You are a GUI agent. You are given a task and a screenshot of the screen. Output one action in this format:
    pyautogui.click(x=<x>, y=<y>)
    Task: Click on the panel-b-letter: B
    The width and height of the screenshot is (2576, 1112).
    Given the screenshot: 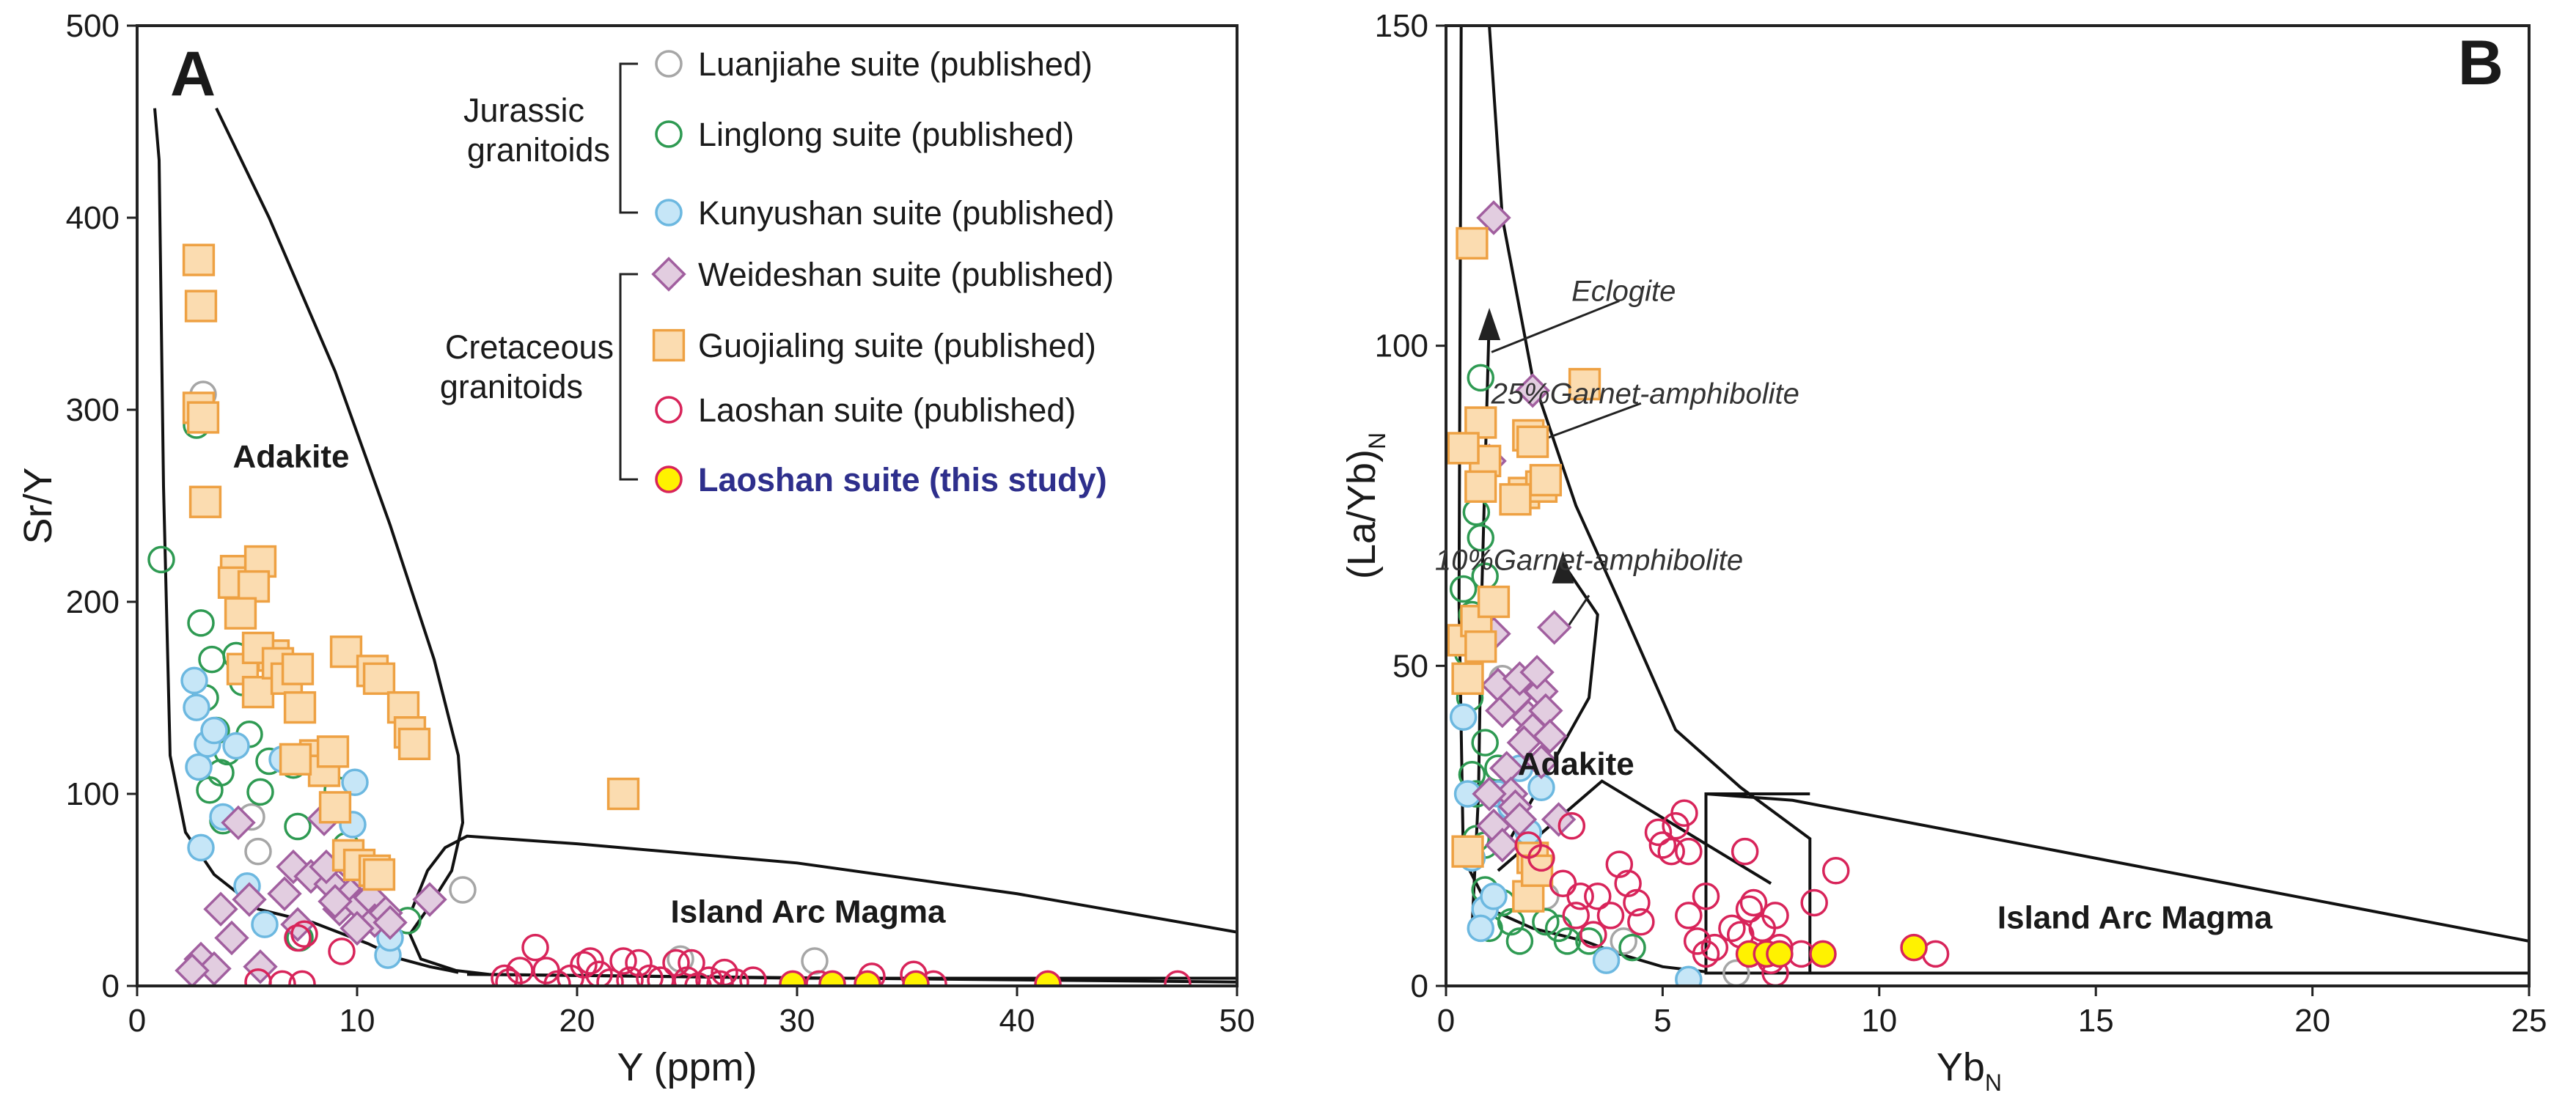 What is the action you would take?
    pyautogui.click(x=2481, y=63)
    